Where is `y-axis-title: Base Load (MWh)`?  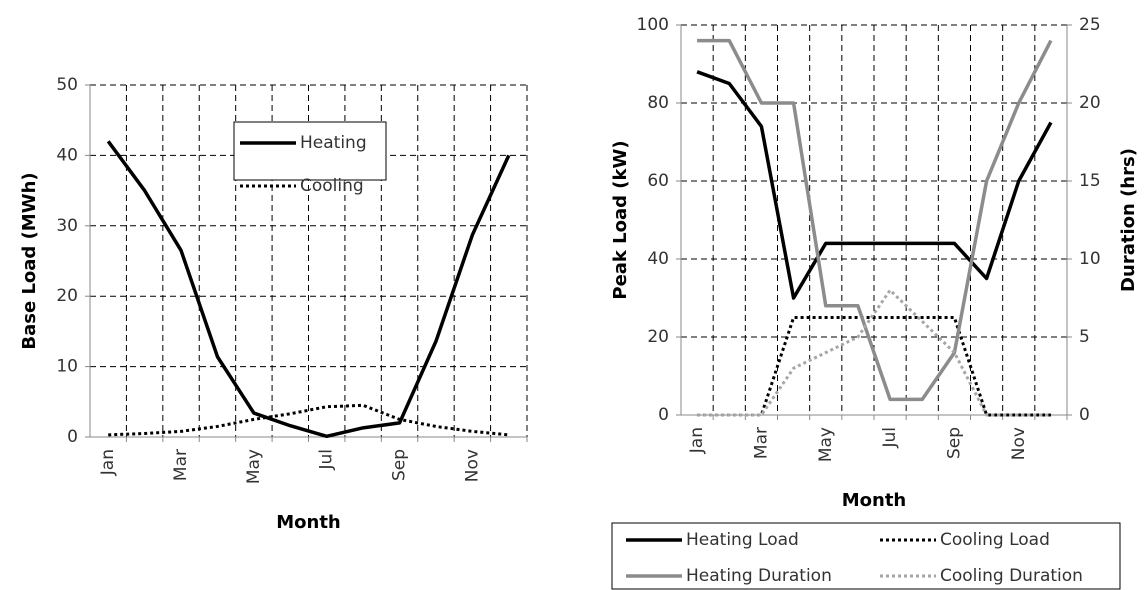
y-axis-title: Base Load (MWh) is located at coordinates (29, 260).